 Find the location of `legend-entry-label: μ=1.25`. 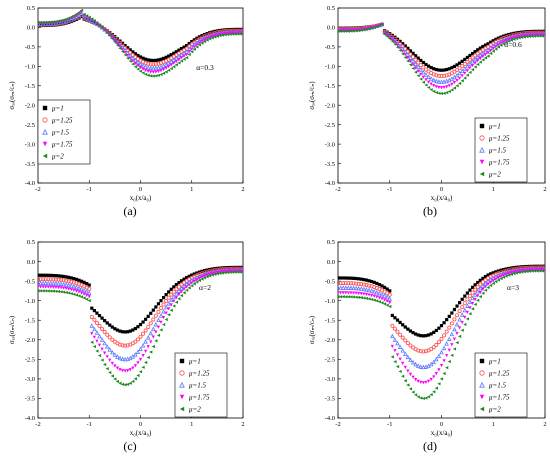

legend-entry-label: μ=1.25 is located at coordinates (499, 374).